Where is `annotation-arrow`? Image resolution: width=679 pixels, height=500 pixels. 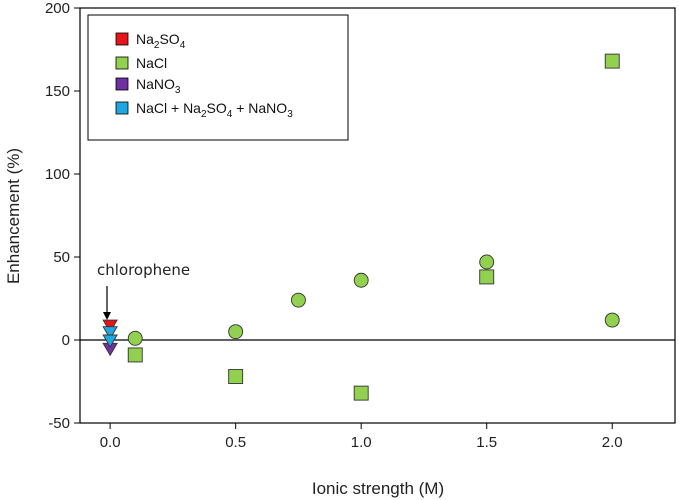 annotation-arrow is located at coordinates (107, 303).